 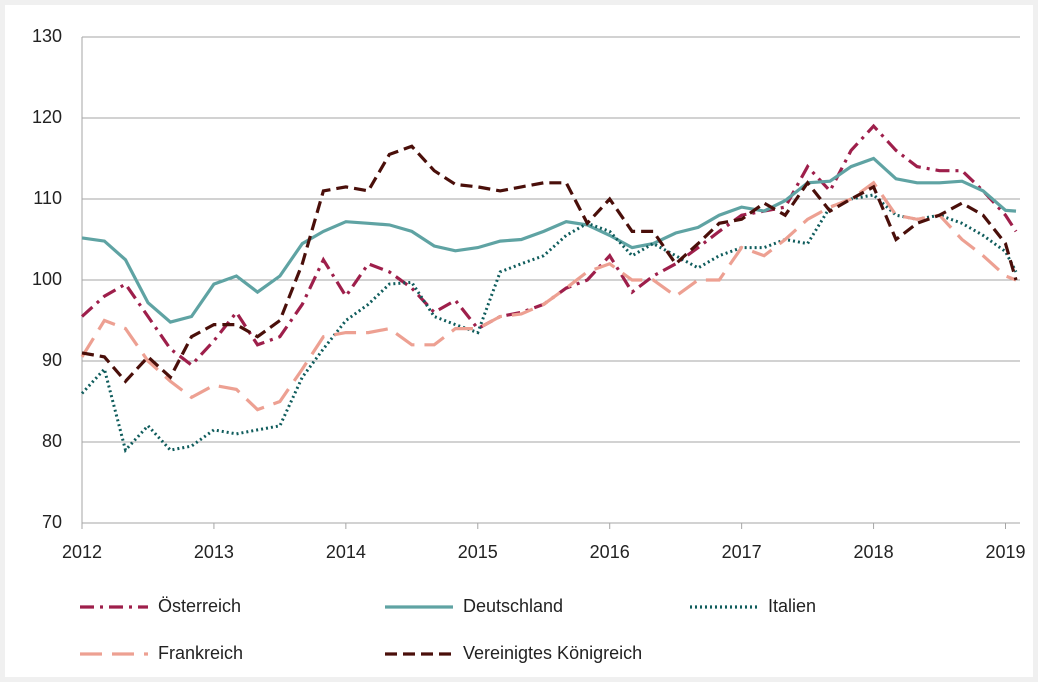 I want to click on x-tick-label: 2016, so click(x=610, y=552).